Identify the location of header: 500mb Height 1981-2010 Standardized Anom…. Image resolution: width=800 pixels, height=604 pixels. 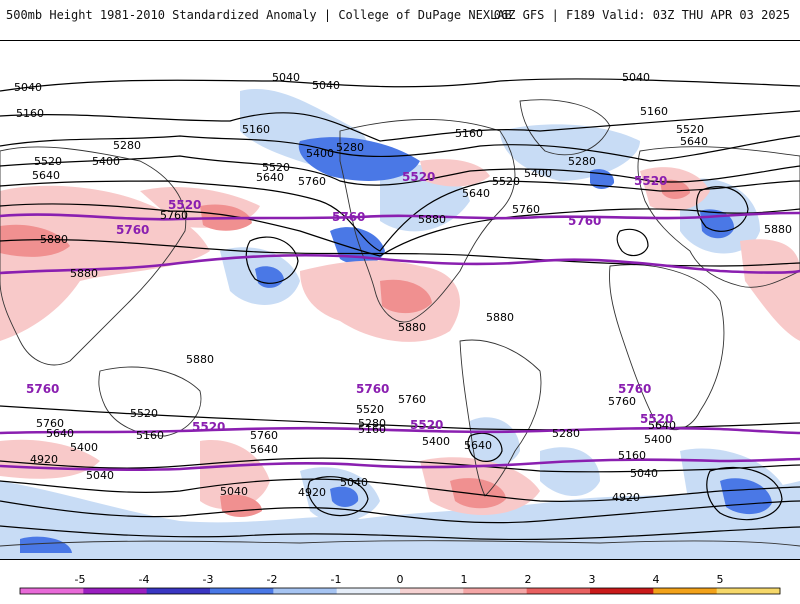
(400, 15).